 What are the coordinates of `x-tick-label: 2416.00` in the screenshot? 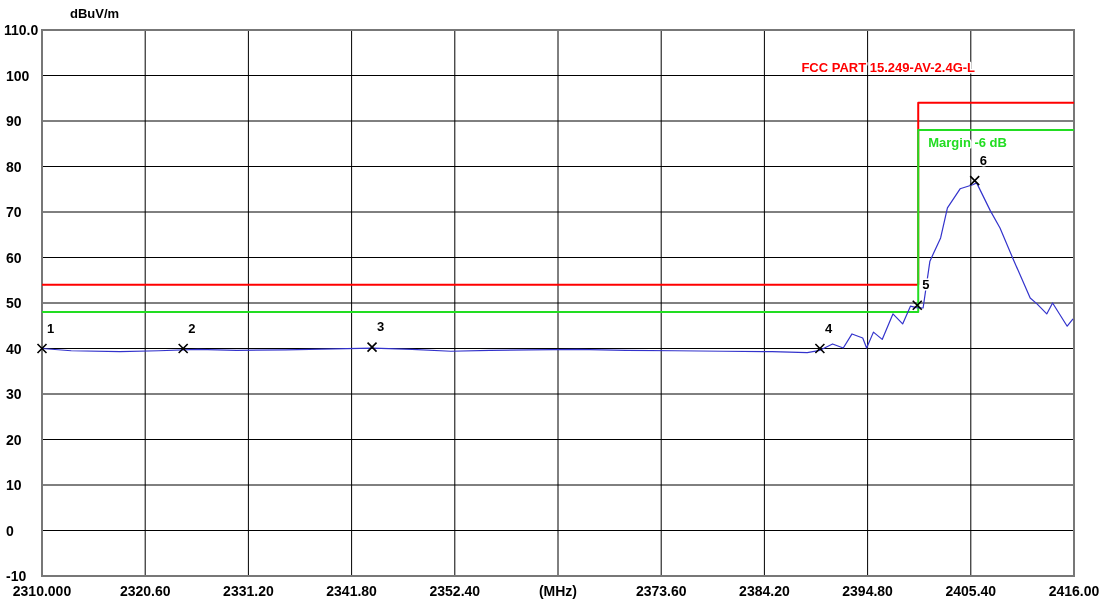 It's located at (1074, 591).